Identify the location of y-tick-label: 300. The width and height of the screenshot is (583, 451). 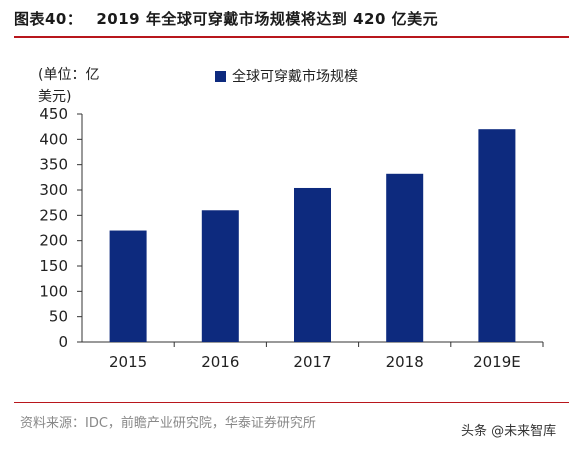
(53, 190).